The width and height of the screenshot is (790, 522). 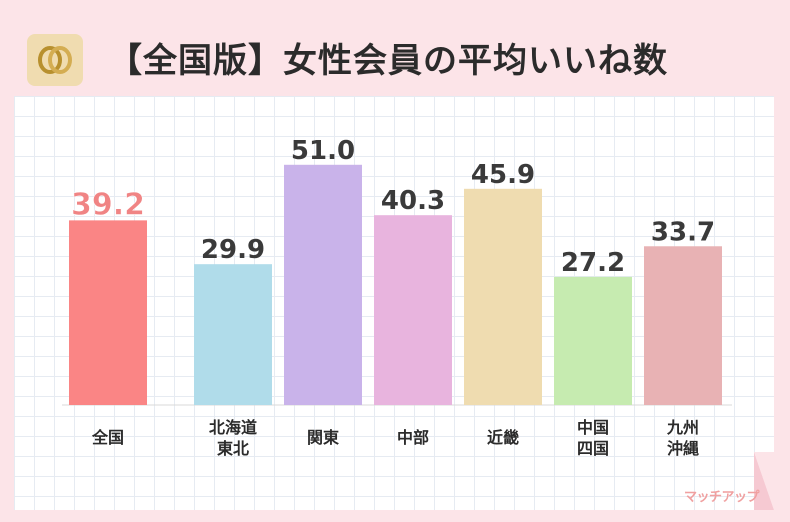 What do you see at coordinates (503, 437) in the screenshot?
I see `tick-label: 近畿` at bounding box center [503, 437].